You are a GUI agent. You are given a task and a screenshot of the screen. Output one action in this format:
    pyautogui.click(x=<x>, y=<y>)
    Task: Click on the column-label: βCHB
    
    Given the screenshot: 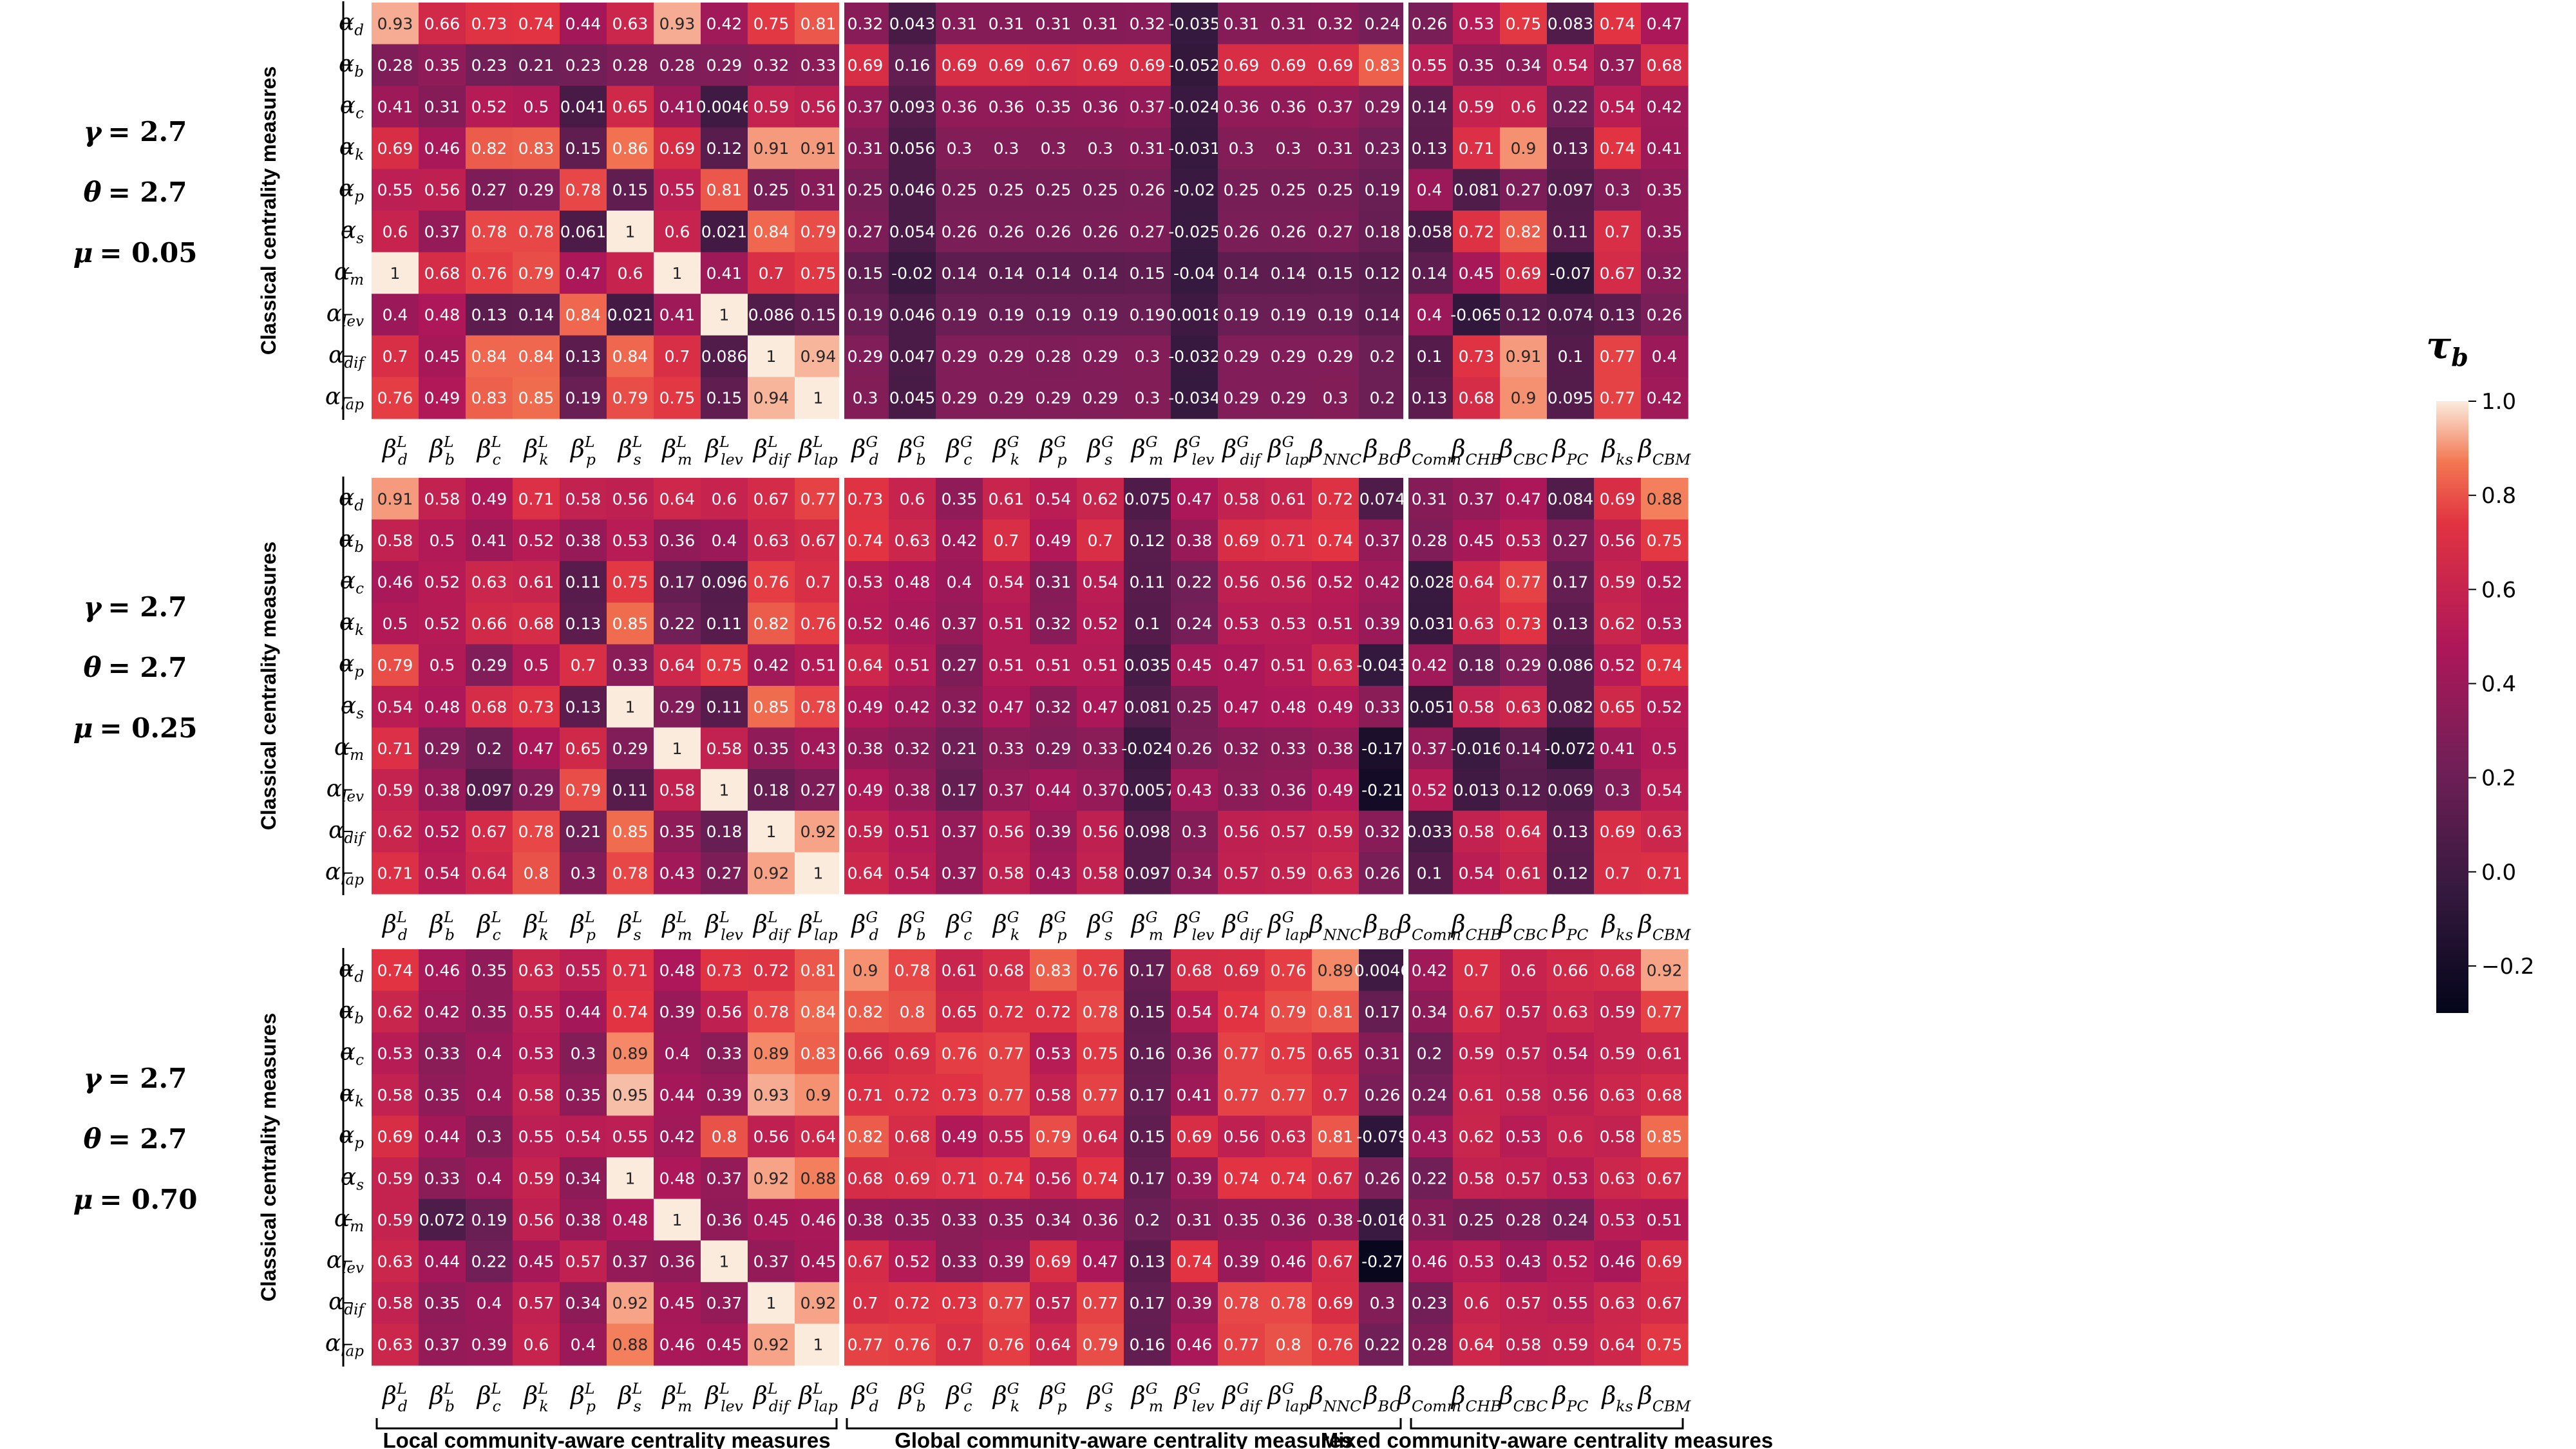 What is the action you would take?
    pyautogui.click(x=1476, y=926)
    